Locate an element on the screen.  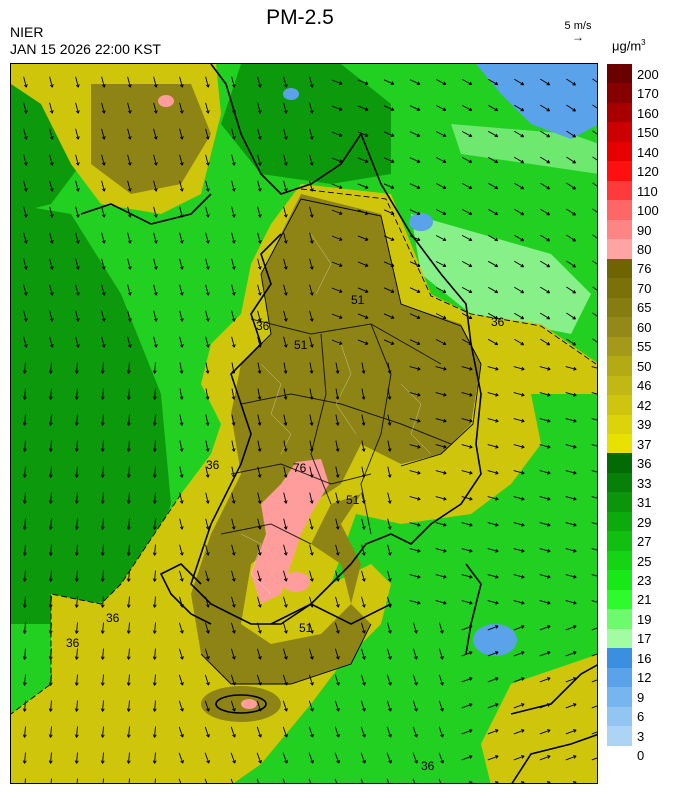
colorbar-label: 120 is located at coordinates (648, 172).